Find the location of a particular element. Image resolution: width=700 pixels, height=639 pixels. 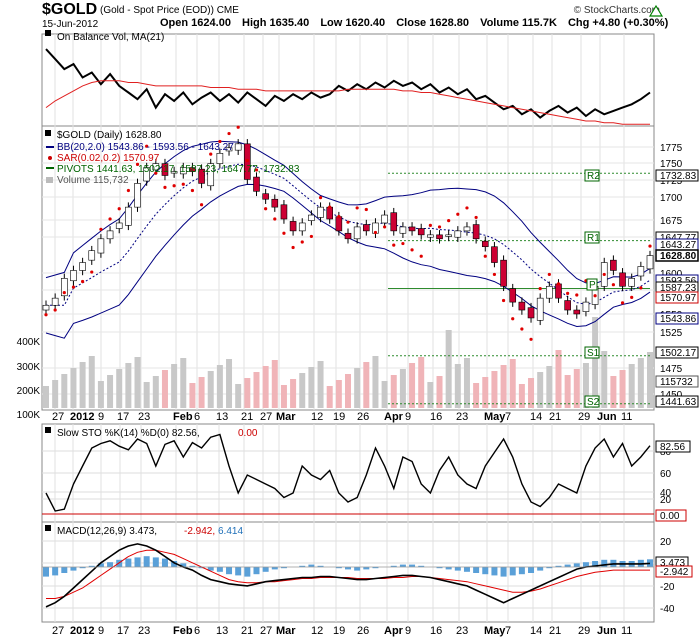

pivot-p: P is located at coordinates (592, 285).